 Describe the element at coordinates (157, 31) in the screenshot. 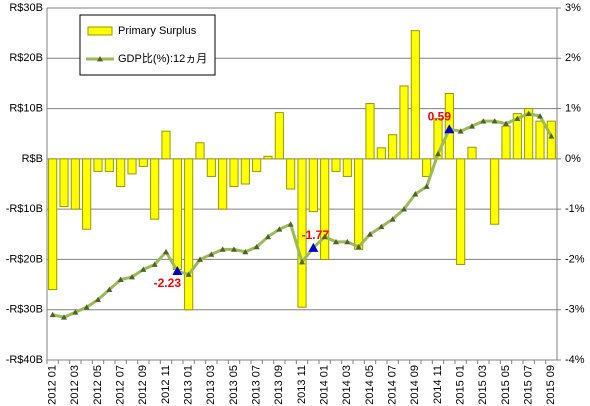

I see `legend-label: Primary Surplus` at that location.